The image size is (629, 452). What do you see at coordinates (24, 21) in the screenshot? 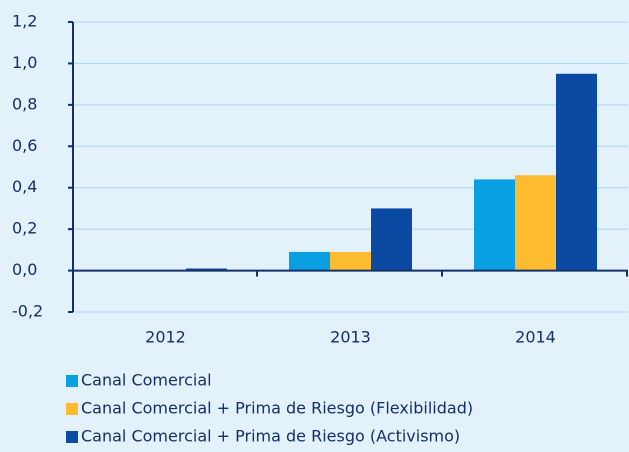
I see `y-tick-label: 1,2` at bounding box center [24, 21].